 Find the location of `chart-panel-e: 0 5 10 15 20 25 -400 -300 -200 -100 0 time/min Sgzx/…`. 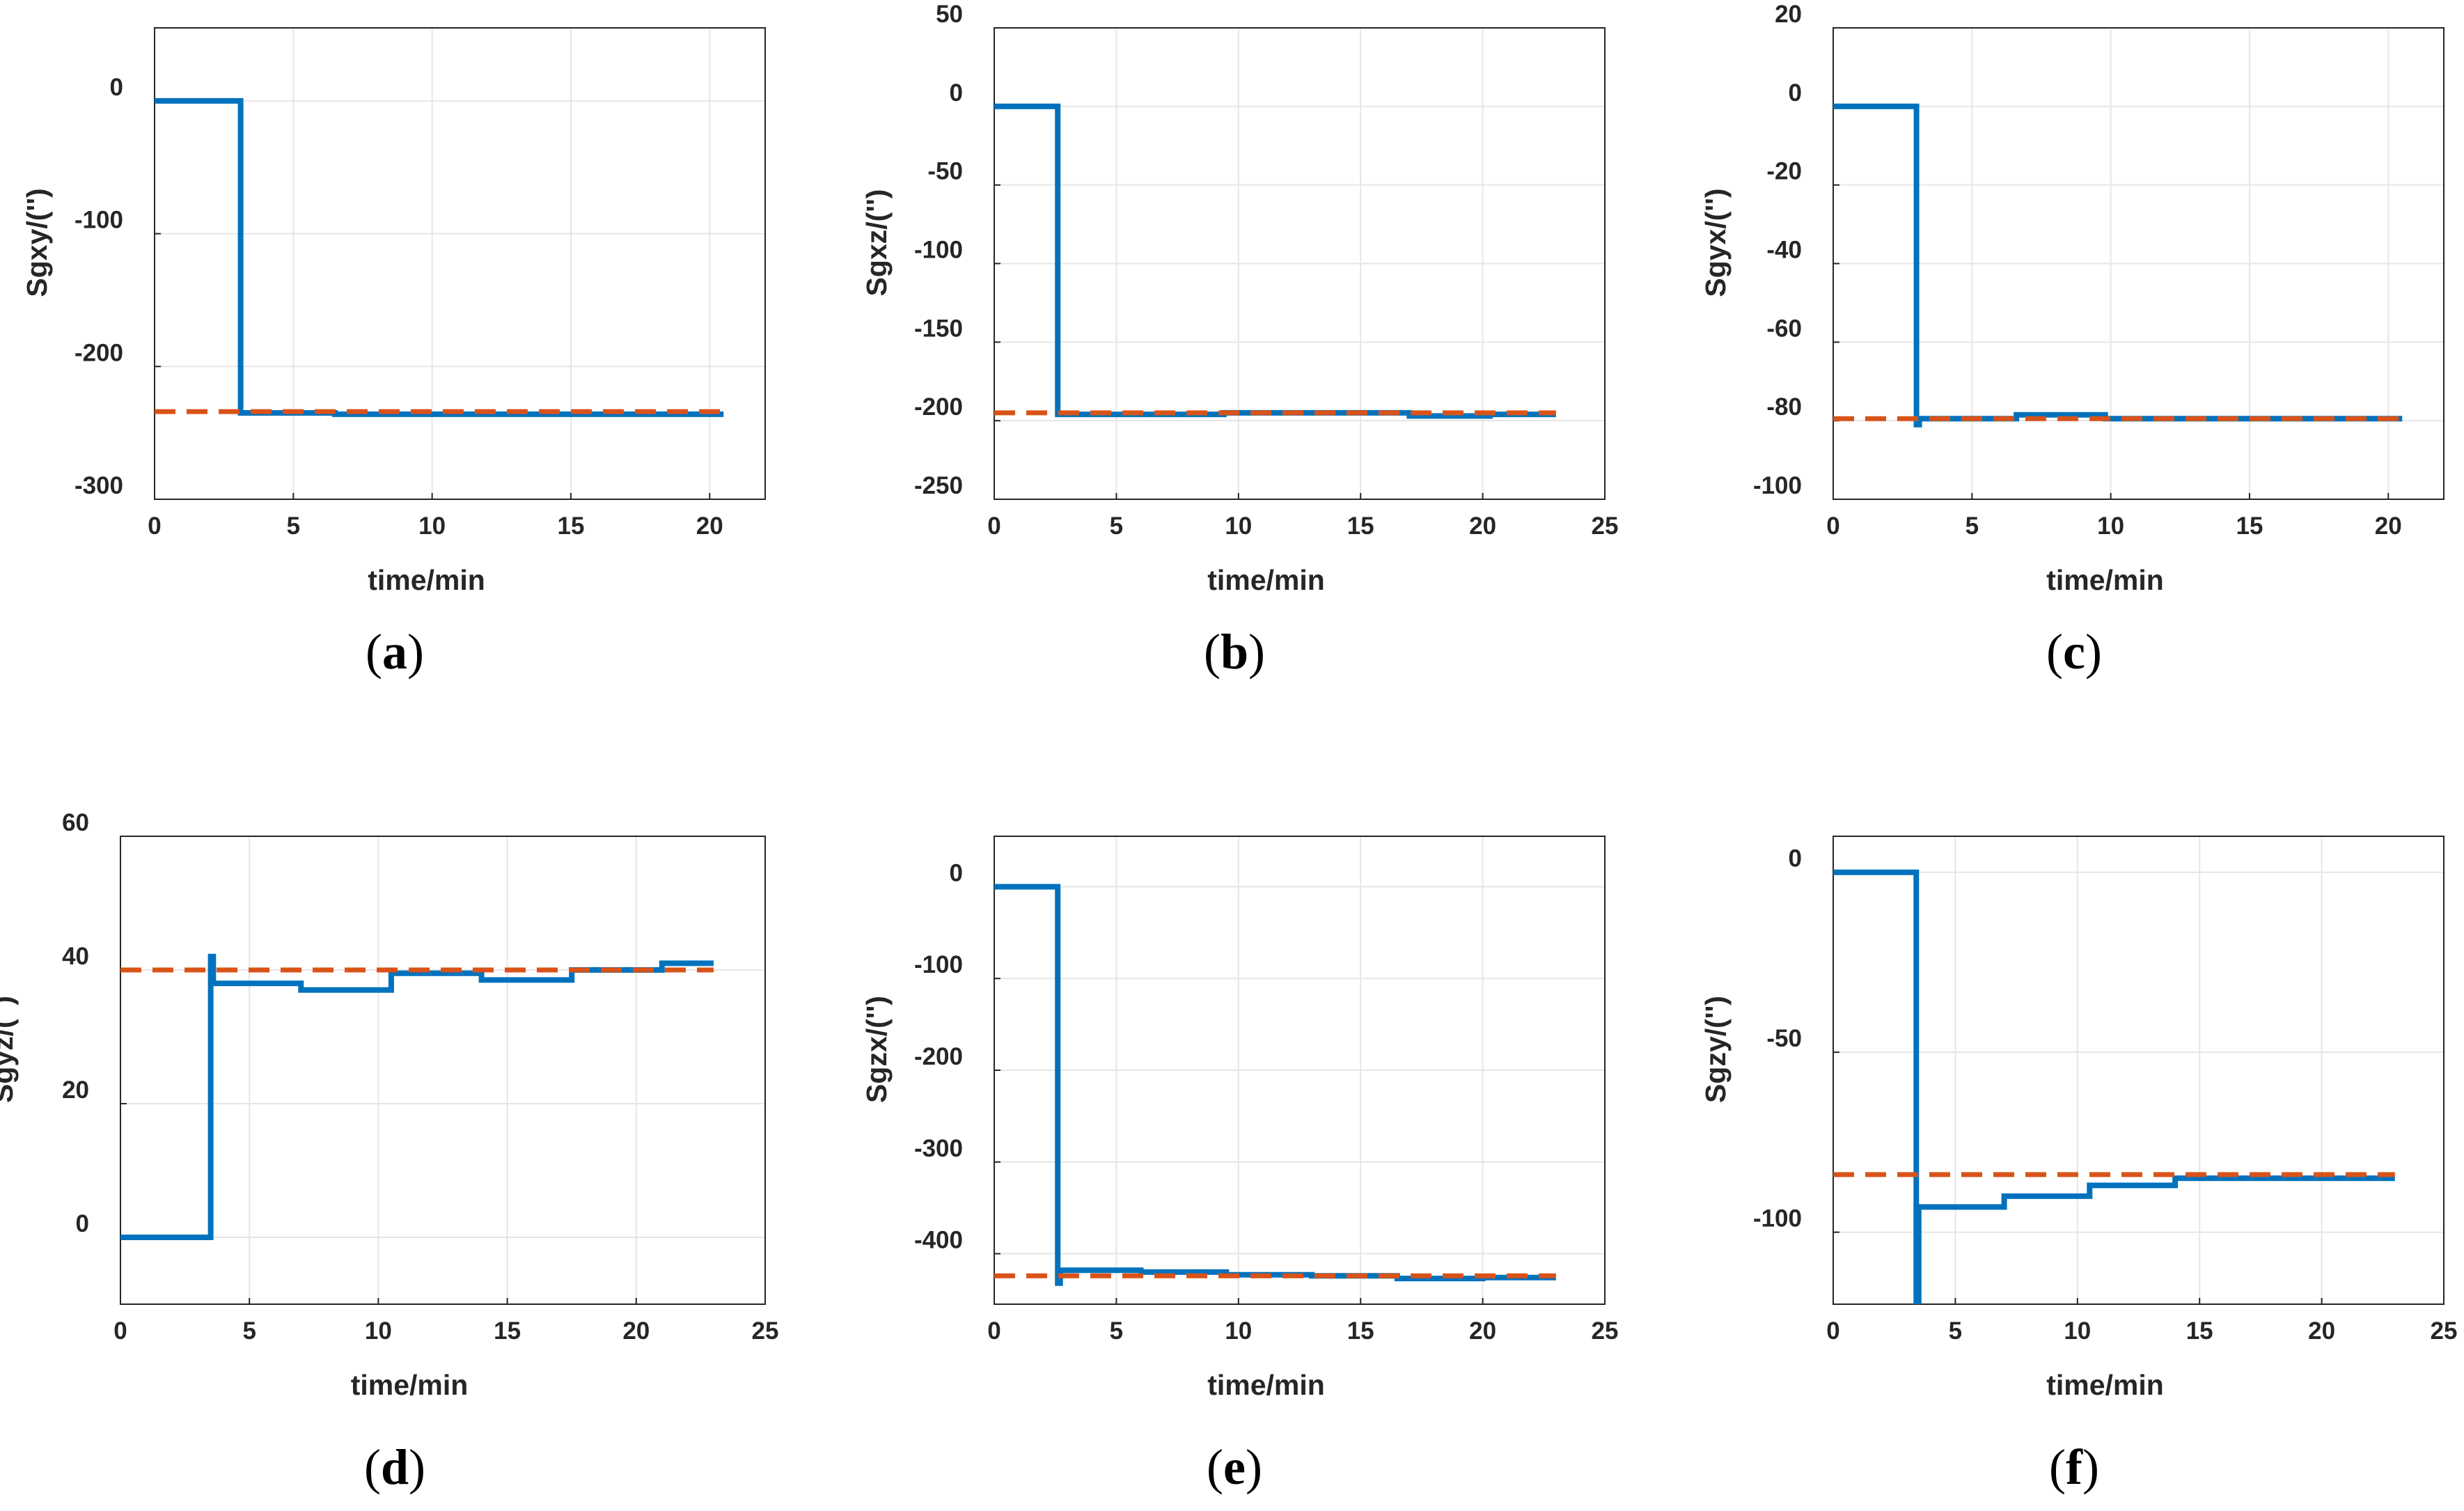

chart-panel-e: 0 5 10 15 20 25 -400 -300 -200 -100 0 time/min Sgzx/… is located at coordinates (1239, 1165).